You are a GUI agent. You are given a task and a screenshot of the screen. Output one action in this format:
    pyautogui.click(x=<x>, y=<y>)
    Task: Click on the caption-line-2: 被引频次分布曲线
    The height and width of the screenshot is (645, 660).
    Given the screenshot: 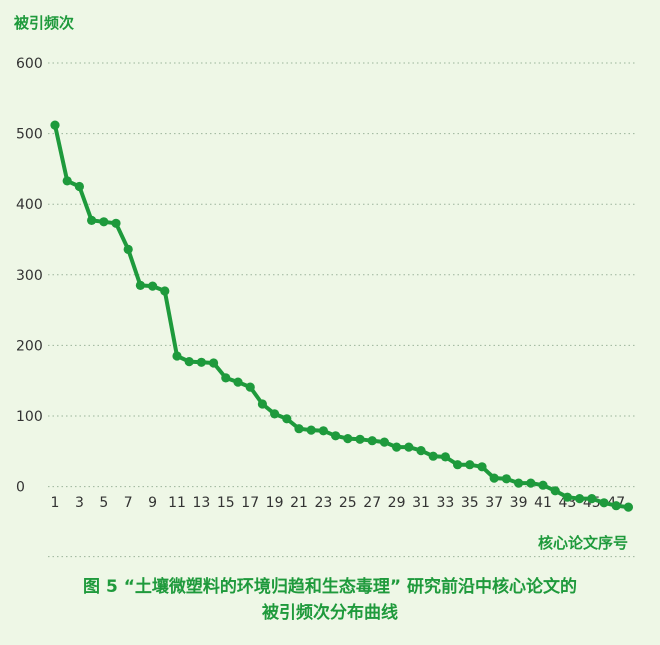 What is the action you would take?
    pyautogui.click(x=330, y=613)
    